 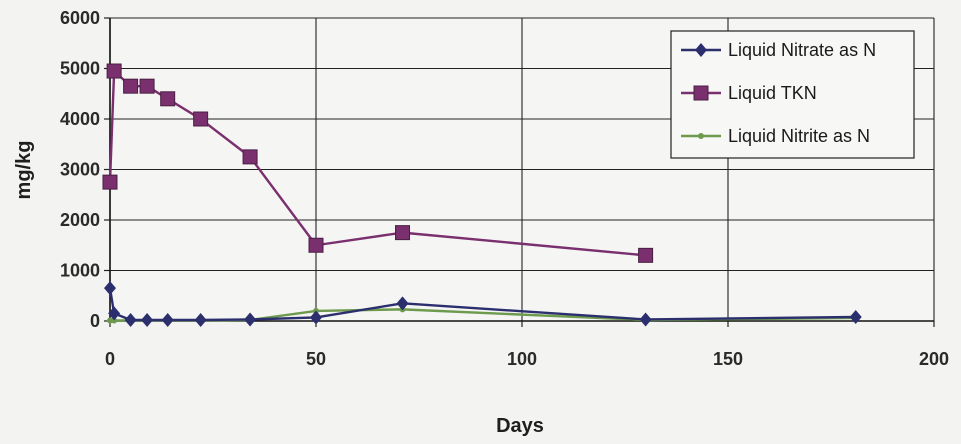 I want to click on x-tick-labels: 0 50 100 150 200, so click(x=527, y=359).